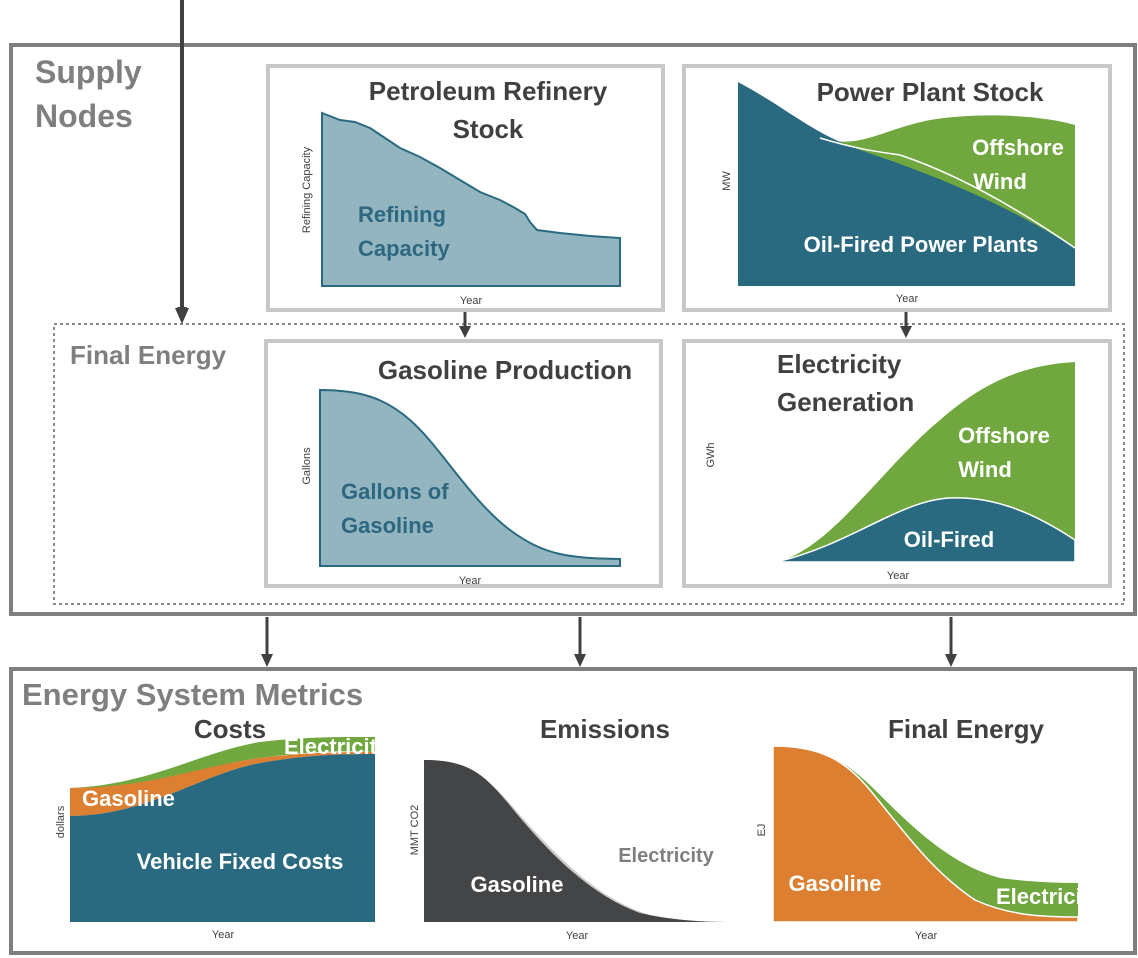 Image resolution: width=1138 pixels, height=958 pixels. Describe the element at coordinates (925, 834) in the screenshot. I see `final-energy-gasoline-area` at that location.